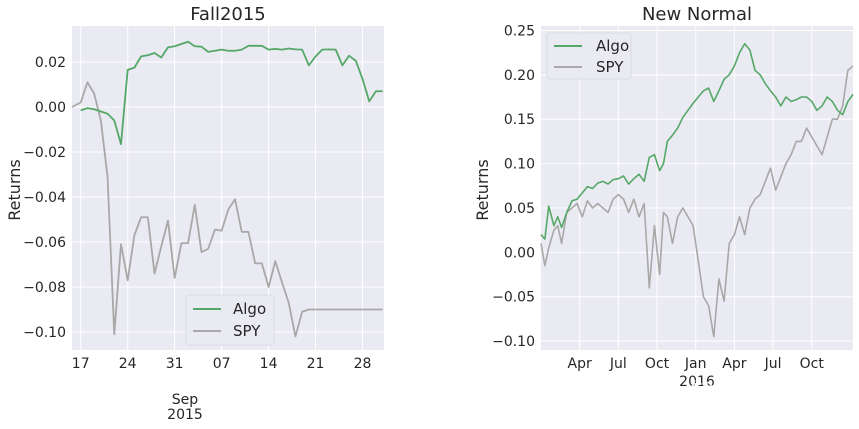 This screenshot has width=859, height=429. I want to click on watermark-text: 知乎 @njuyz, so click(762, 392).